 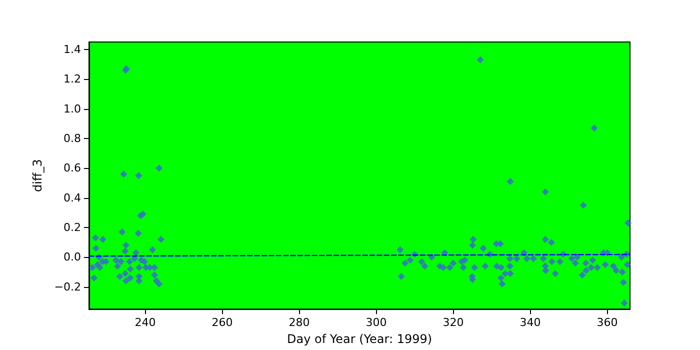 I want to click on y-tick-label: 0.4, so click(x=72, y=197).